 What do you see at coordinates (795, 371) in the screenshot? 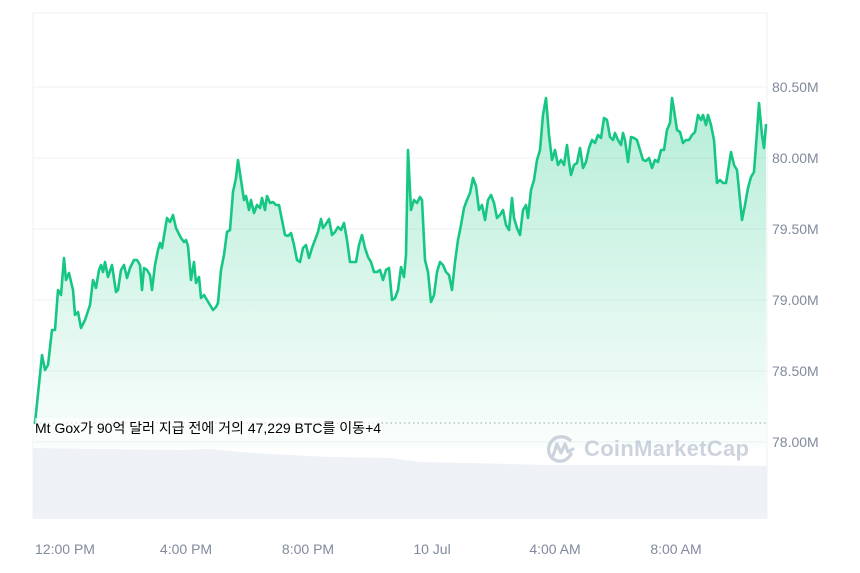
I see `y-tick-label: 78.50M` at bounding box center [795, 371].